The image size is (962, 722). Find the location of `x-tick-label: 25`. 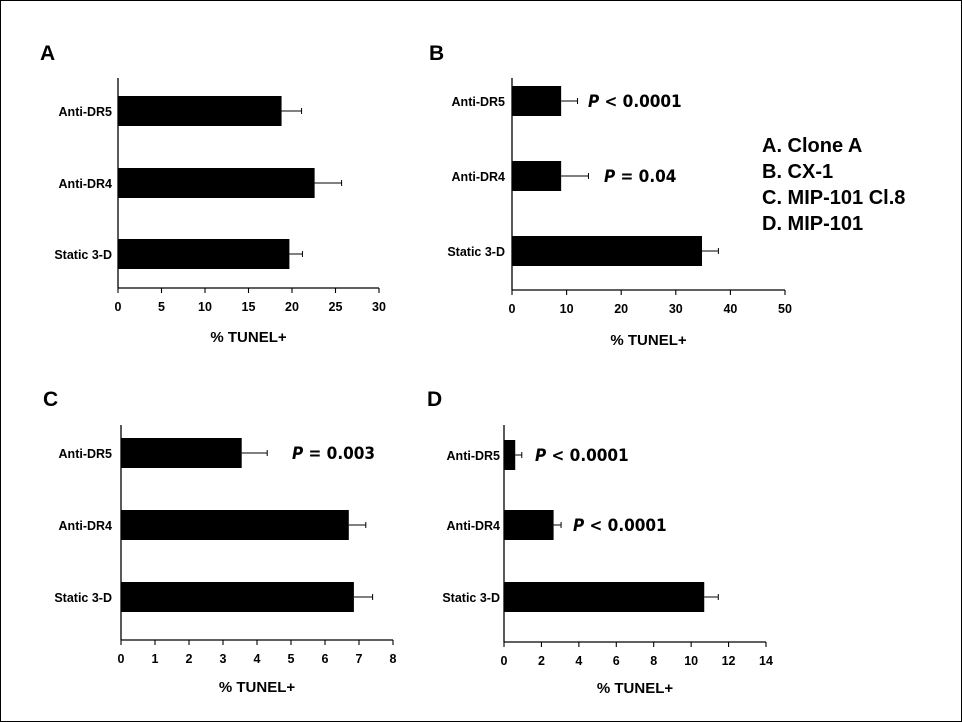

x-tick-label: 25 is located at coordinates (336, 307).